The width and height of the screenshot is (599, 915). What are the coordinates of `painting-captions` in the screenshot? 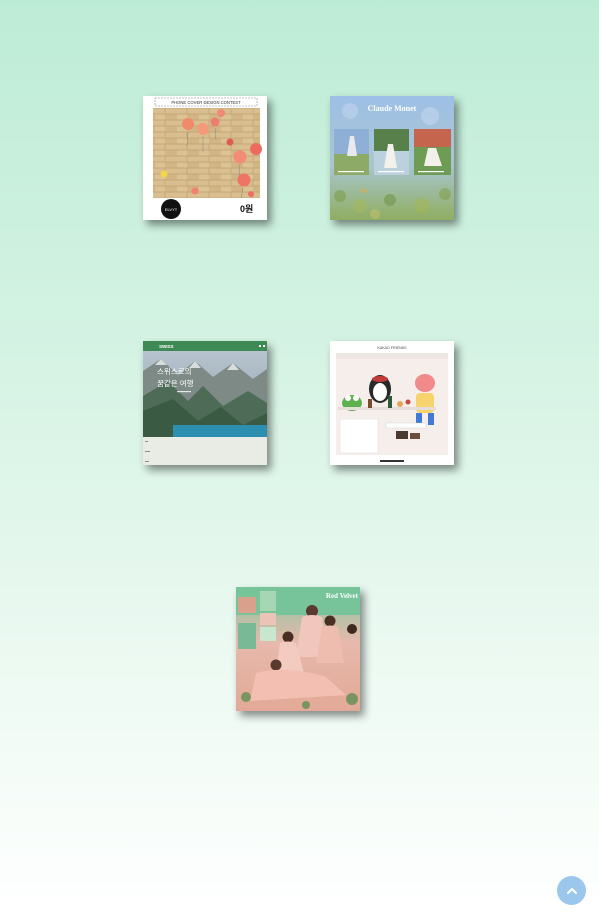 It's located at (391, 172).